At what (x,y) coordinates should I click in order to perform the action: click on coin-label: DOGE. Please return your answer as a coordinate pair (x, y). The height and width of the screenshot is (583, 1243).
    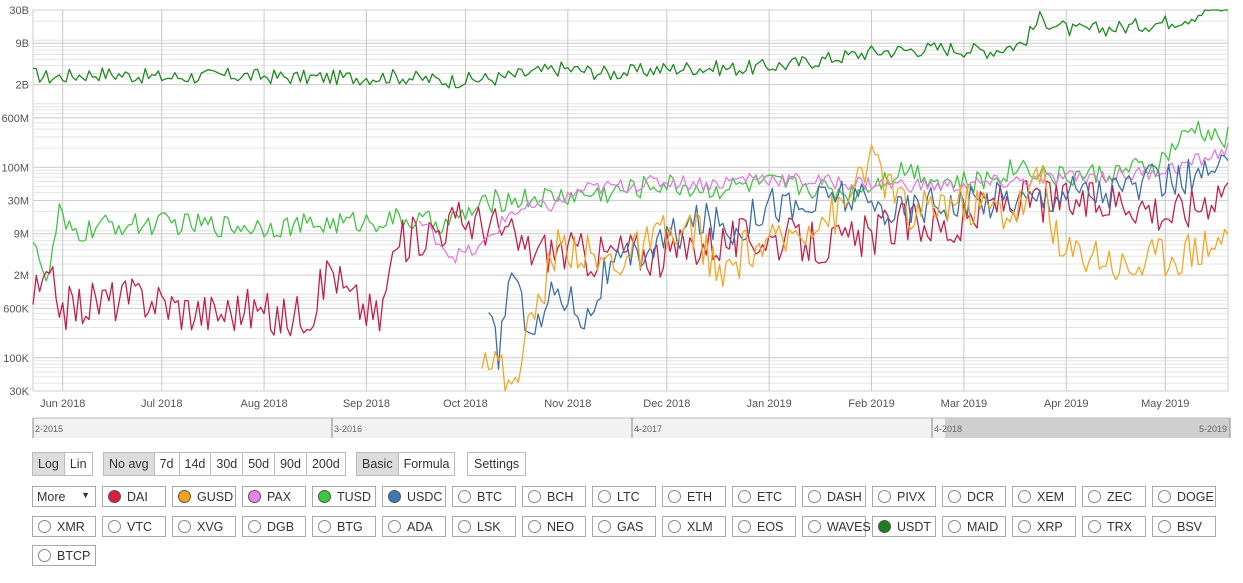
    Looking at the image, I should click on (1195, 496).